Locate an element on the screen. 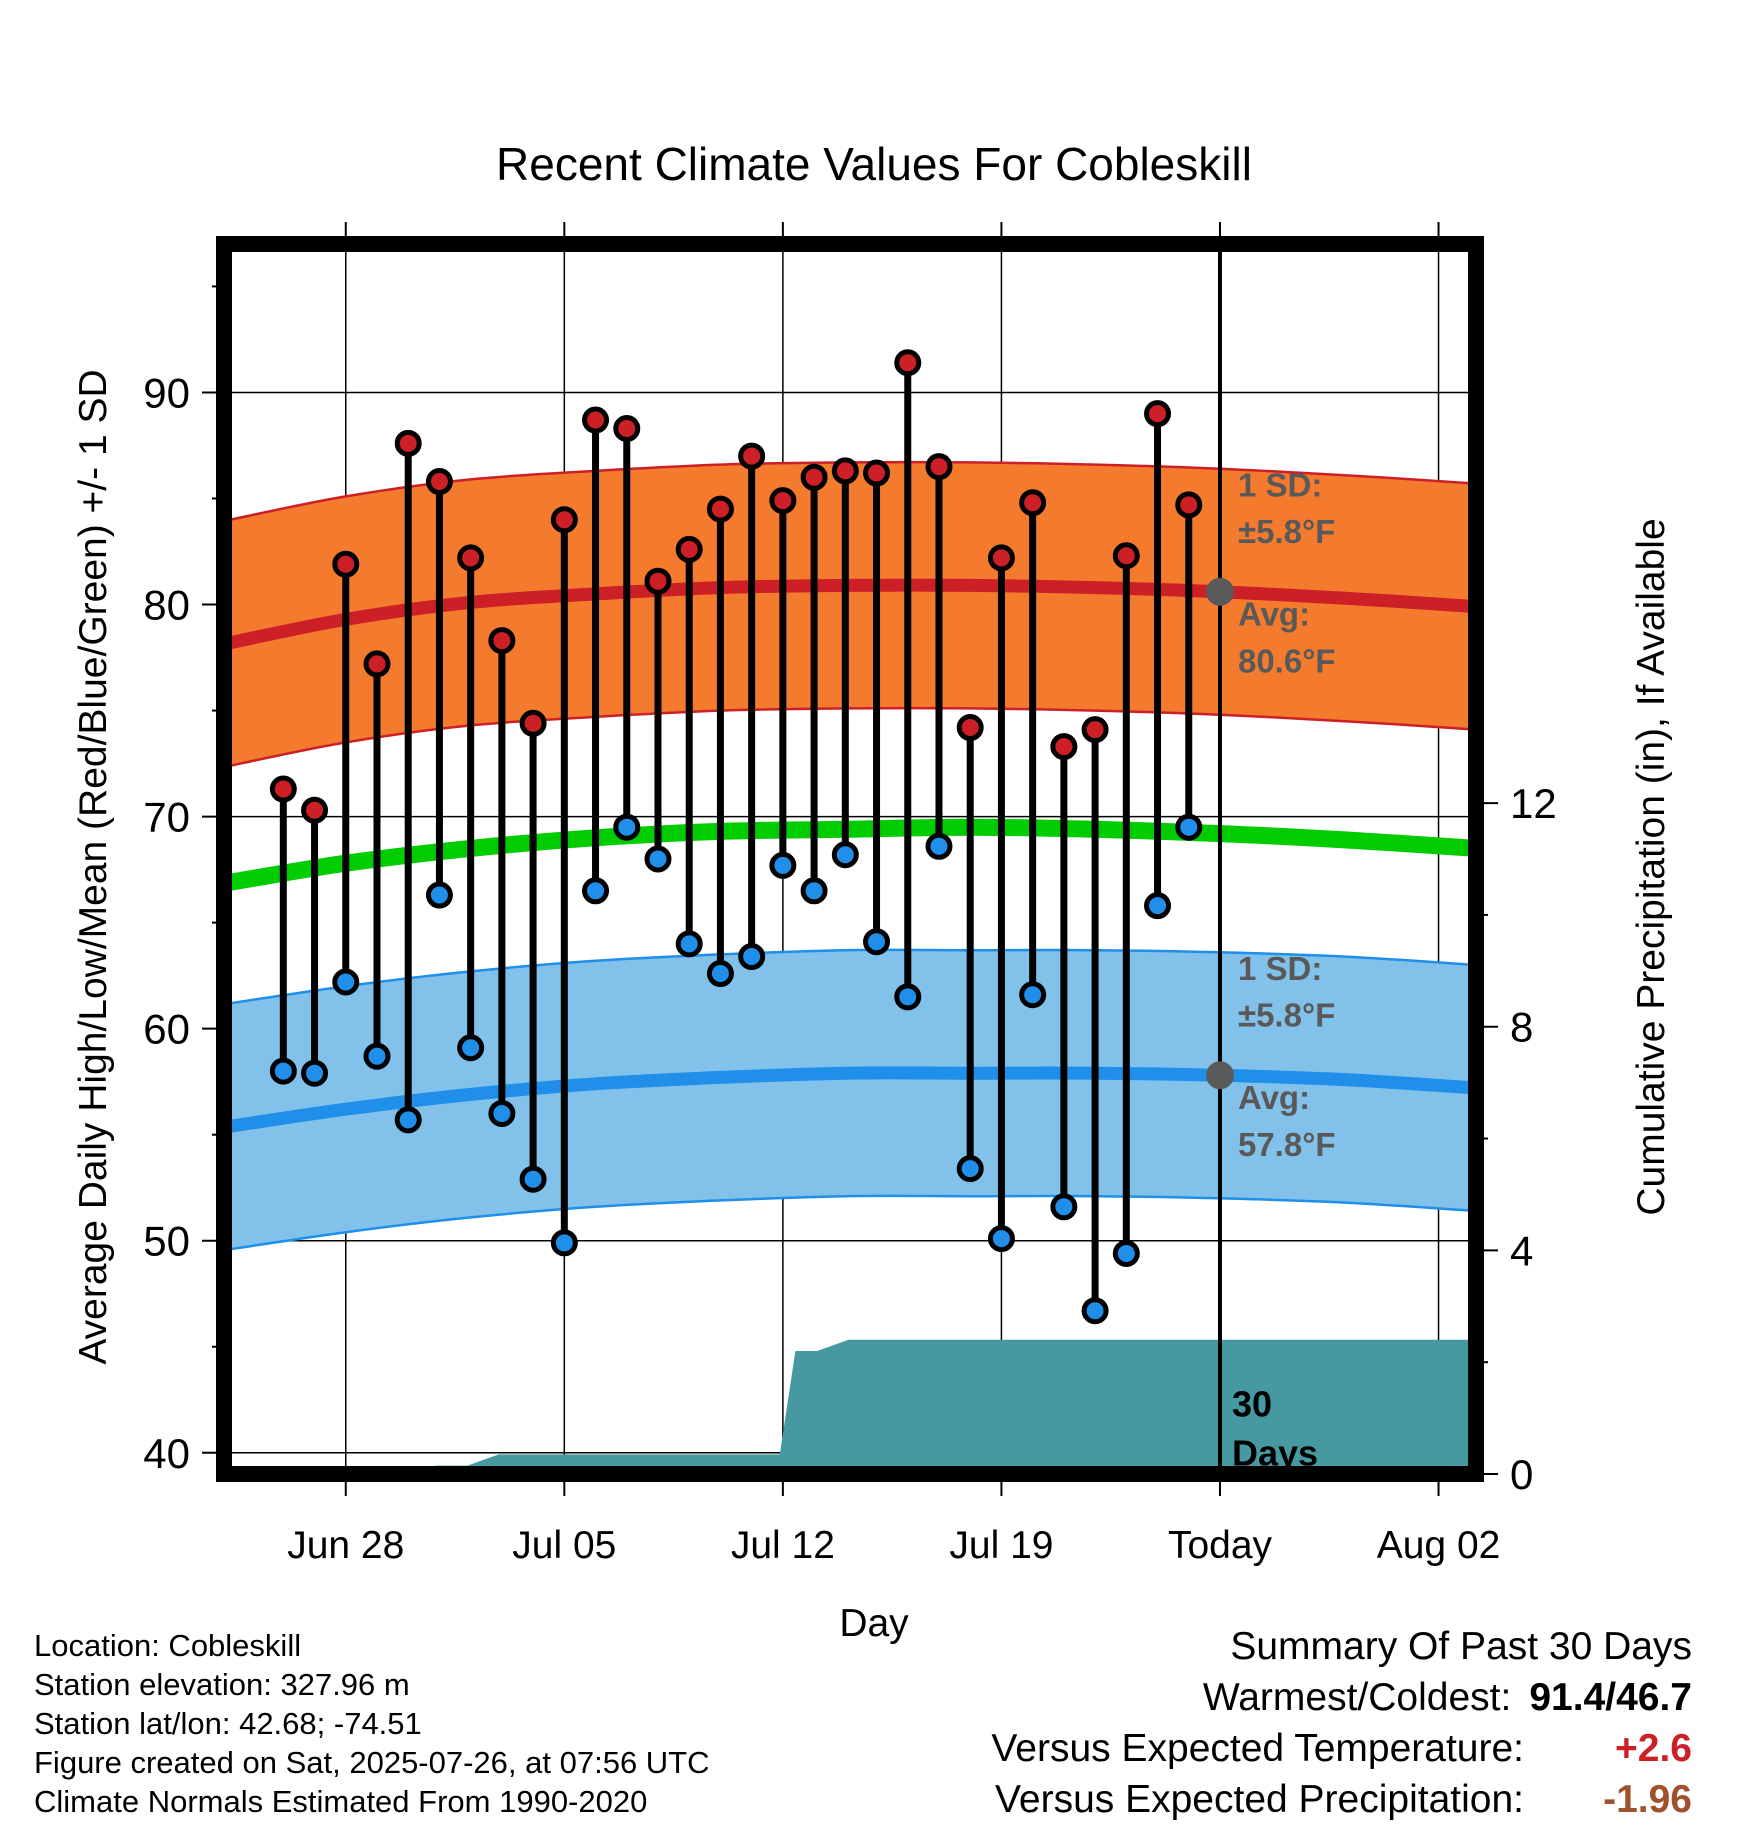  high-sd-title: 1 SD: is located at coordinates (1280, 484).